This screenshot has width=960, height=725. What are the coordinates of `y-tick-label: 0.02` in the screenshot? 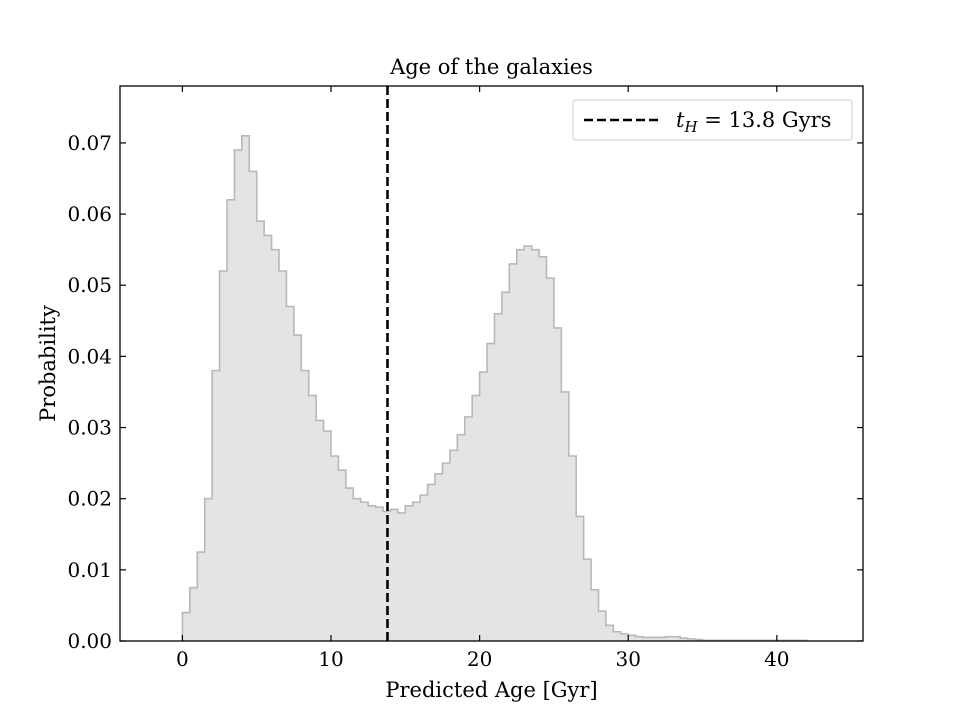 It's located at (89, 499).